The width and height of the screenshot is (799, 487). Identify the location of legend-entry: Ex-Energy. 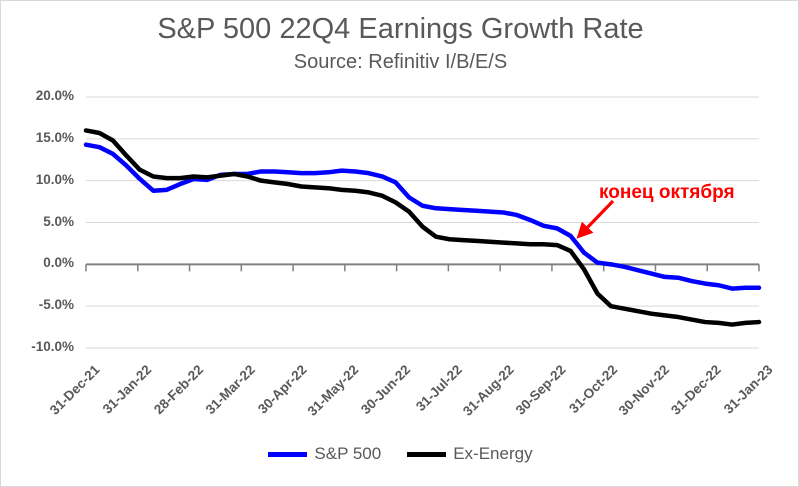
(470, 454).